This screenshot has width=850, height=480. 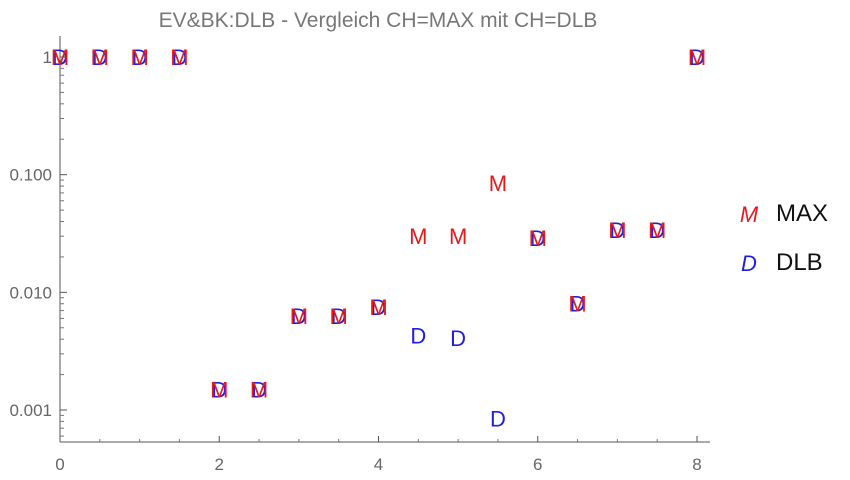 I want to click on x-tick-label: 4, so click(x=378, y=464).